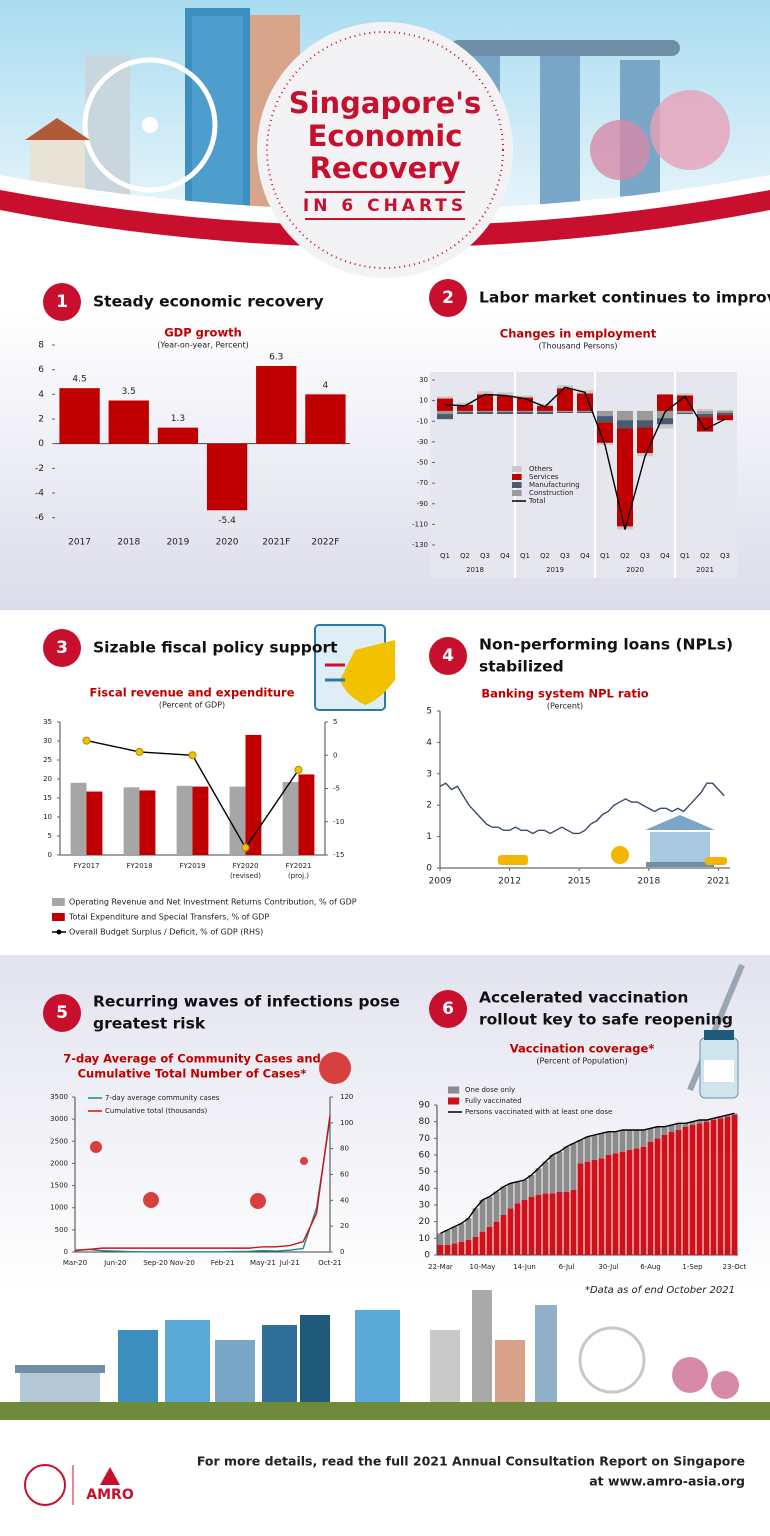 This screenshot has height=1536, width=770. What do you see at coordinates (429, 869) in the screenshot?
I see `y-tick-label: 0` at bounding box center [429, 869].